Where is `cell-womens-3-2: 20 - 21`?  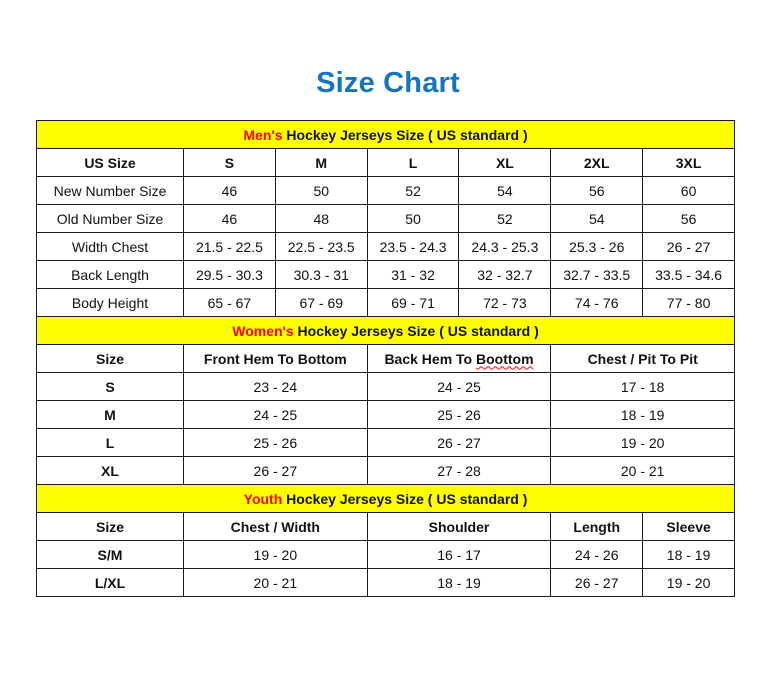 cell-womens-3-2: 20 - 21 is located at coordinates (643, 470).